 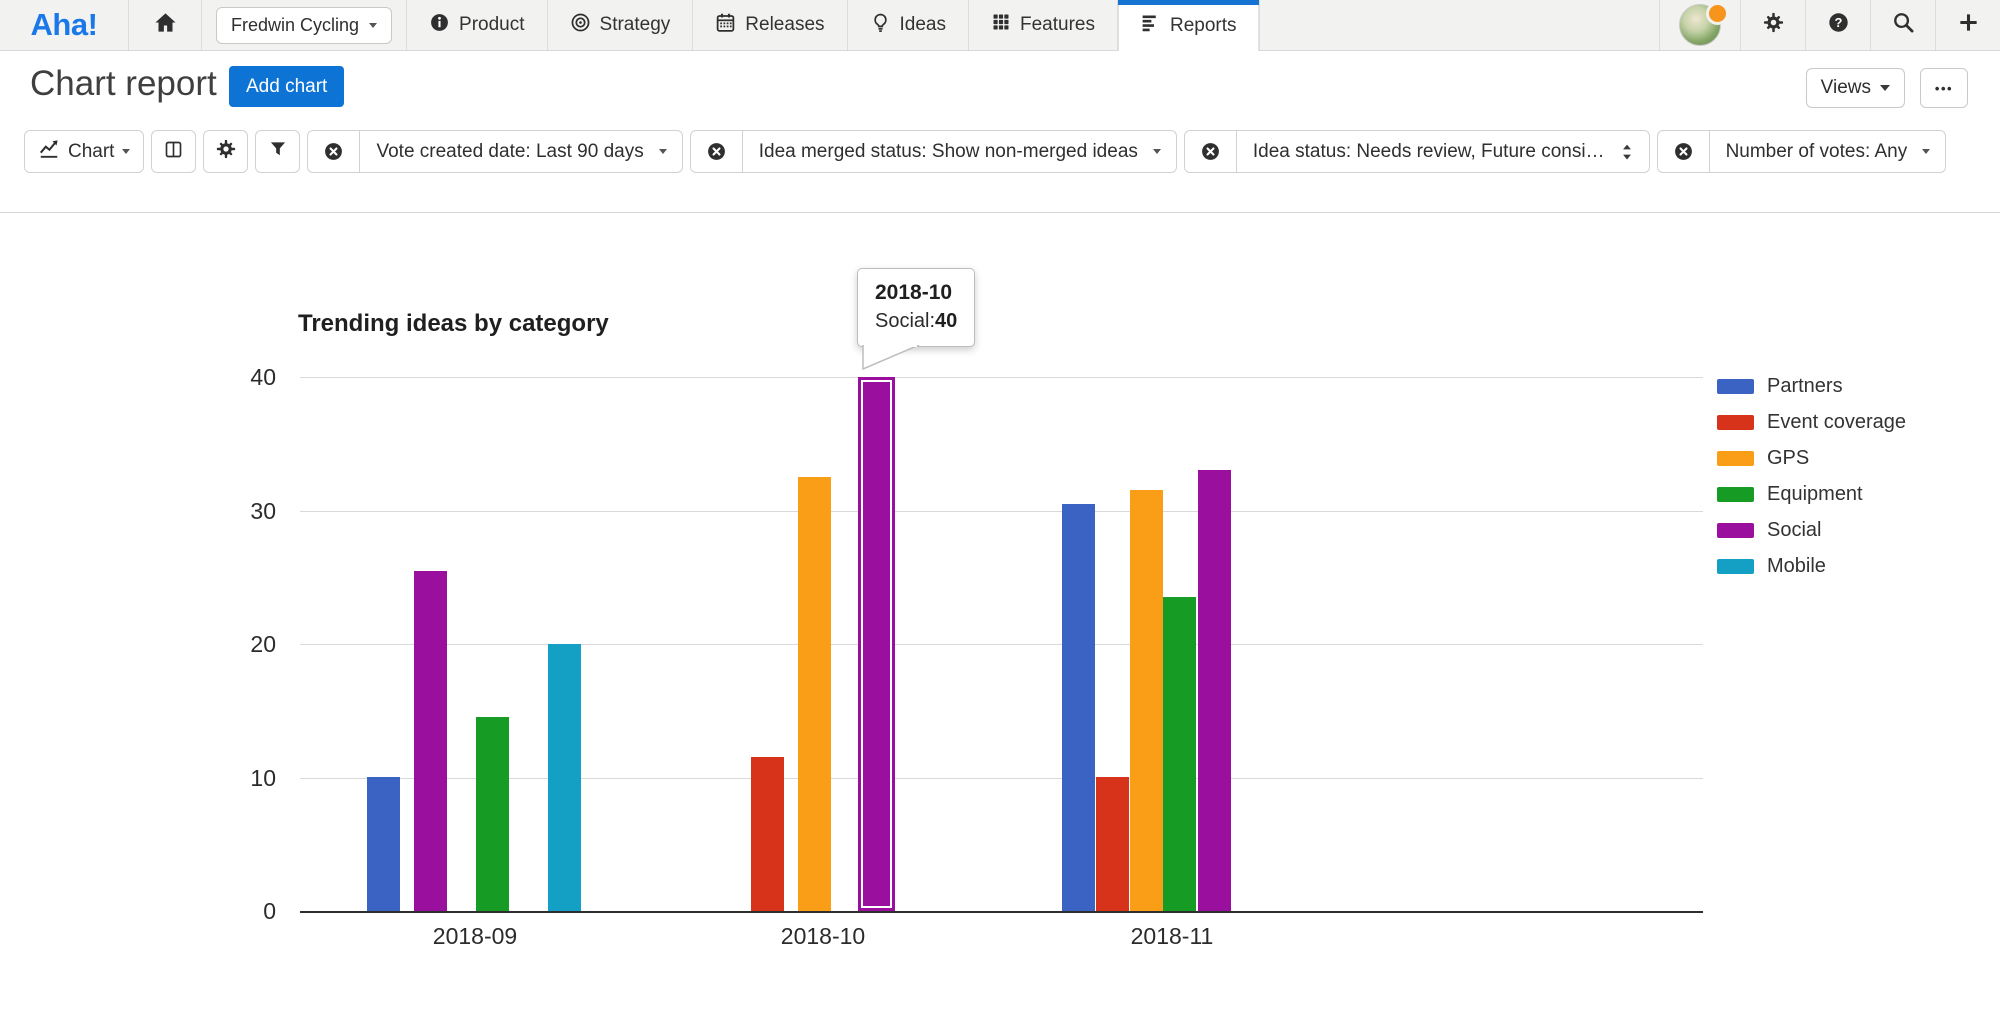 What do you see at coordinates (1700, 25) in the screenshot?
I see `user-menu-button` at bounding box center [1700, 25].